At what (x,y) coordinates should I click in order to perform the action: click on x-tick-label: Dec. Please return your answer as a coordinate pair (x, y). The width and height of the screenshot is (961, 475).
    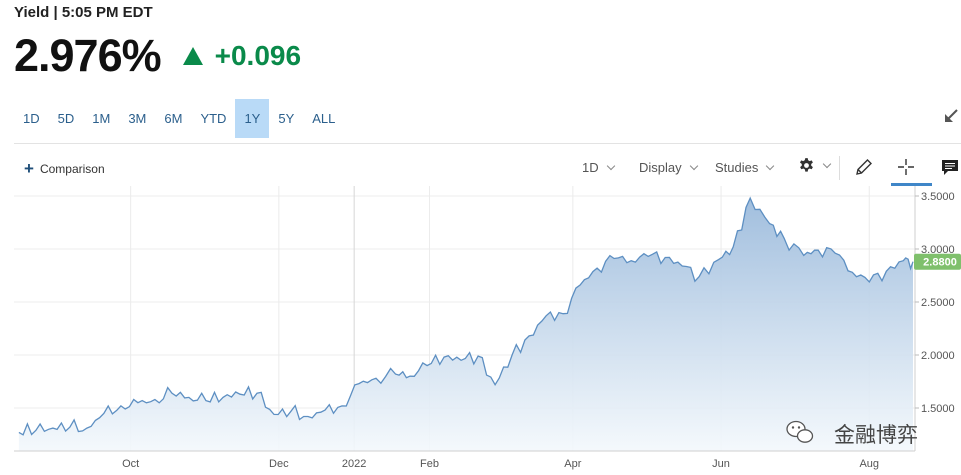
    Looking at the image, I should click on (279, 464).